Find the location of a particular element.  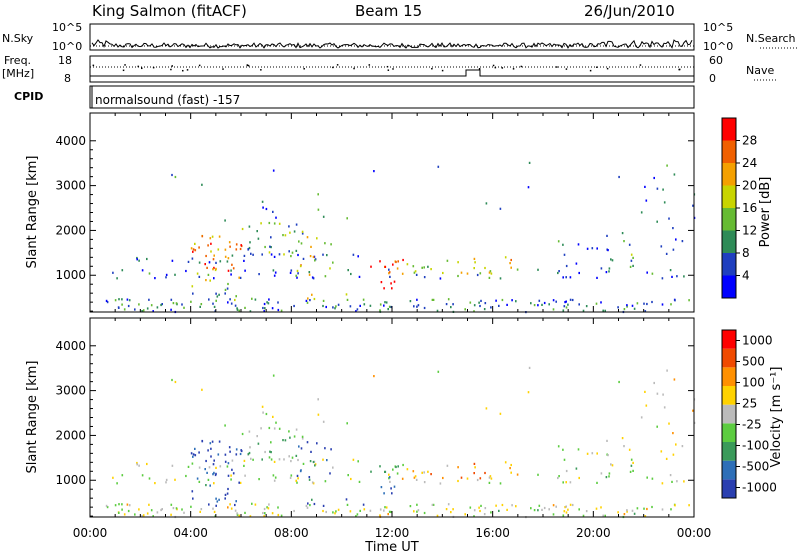

nsearch-tick-top: 10^5 is located at coordinates (718, 27).